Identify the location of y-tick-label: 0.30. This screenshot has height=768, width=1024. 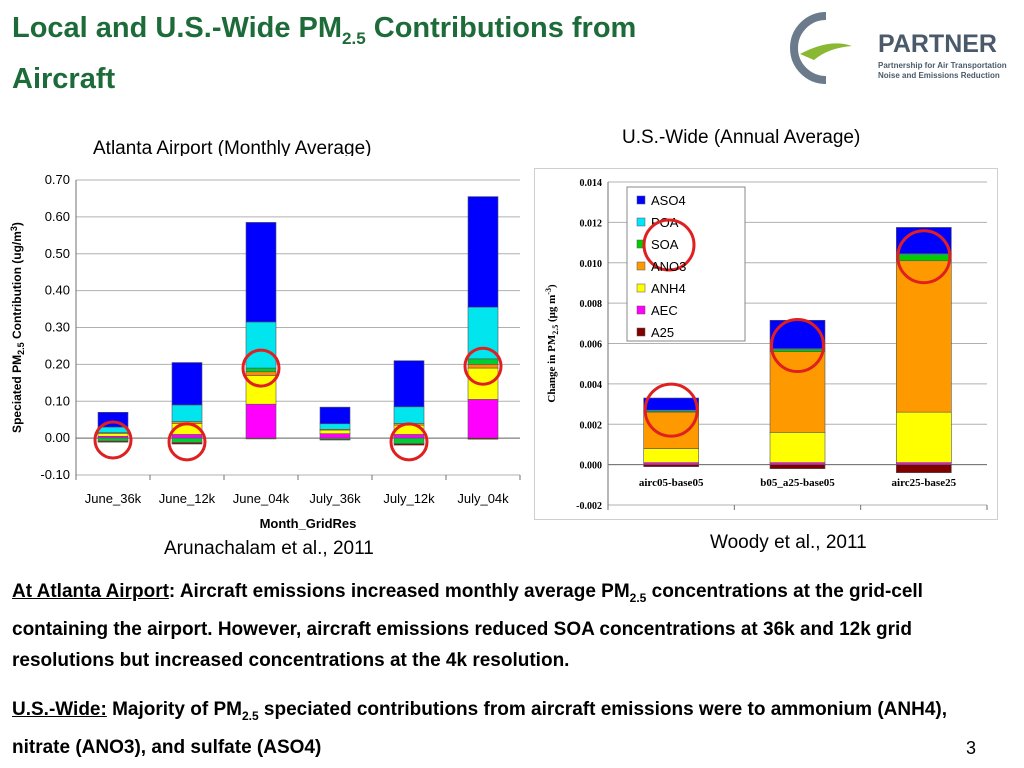
(57, 327).